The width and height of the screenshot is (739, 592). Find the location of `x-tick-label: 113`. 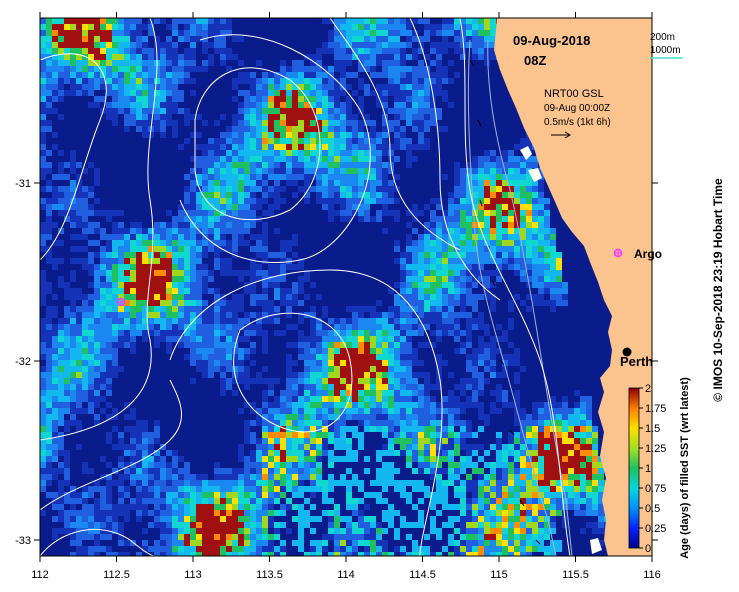

x-tick-label: 113 is located at coordinates (193, 575).